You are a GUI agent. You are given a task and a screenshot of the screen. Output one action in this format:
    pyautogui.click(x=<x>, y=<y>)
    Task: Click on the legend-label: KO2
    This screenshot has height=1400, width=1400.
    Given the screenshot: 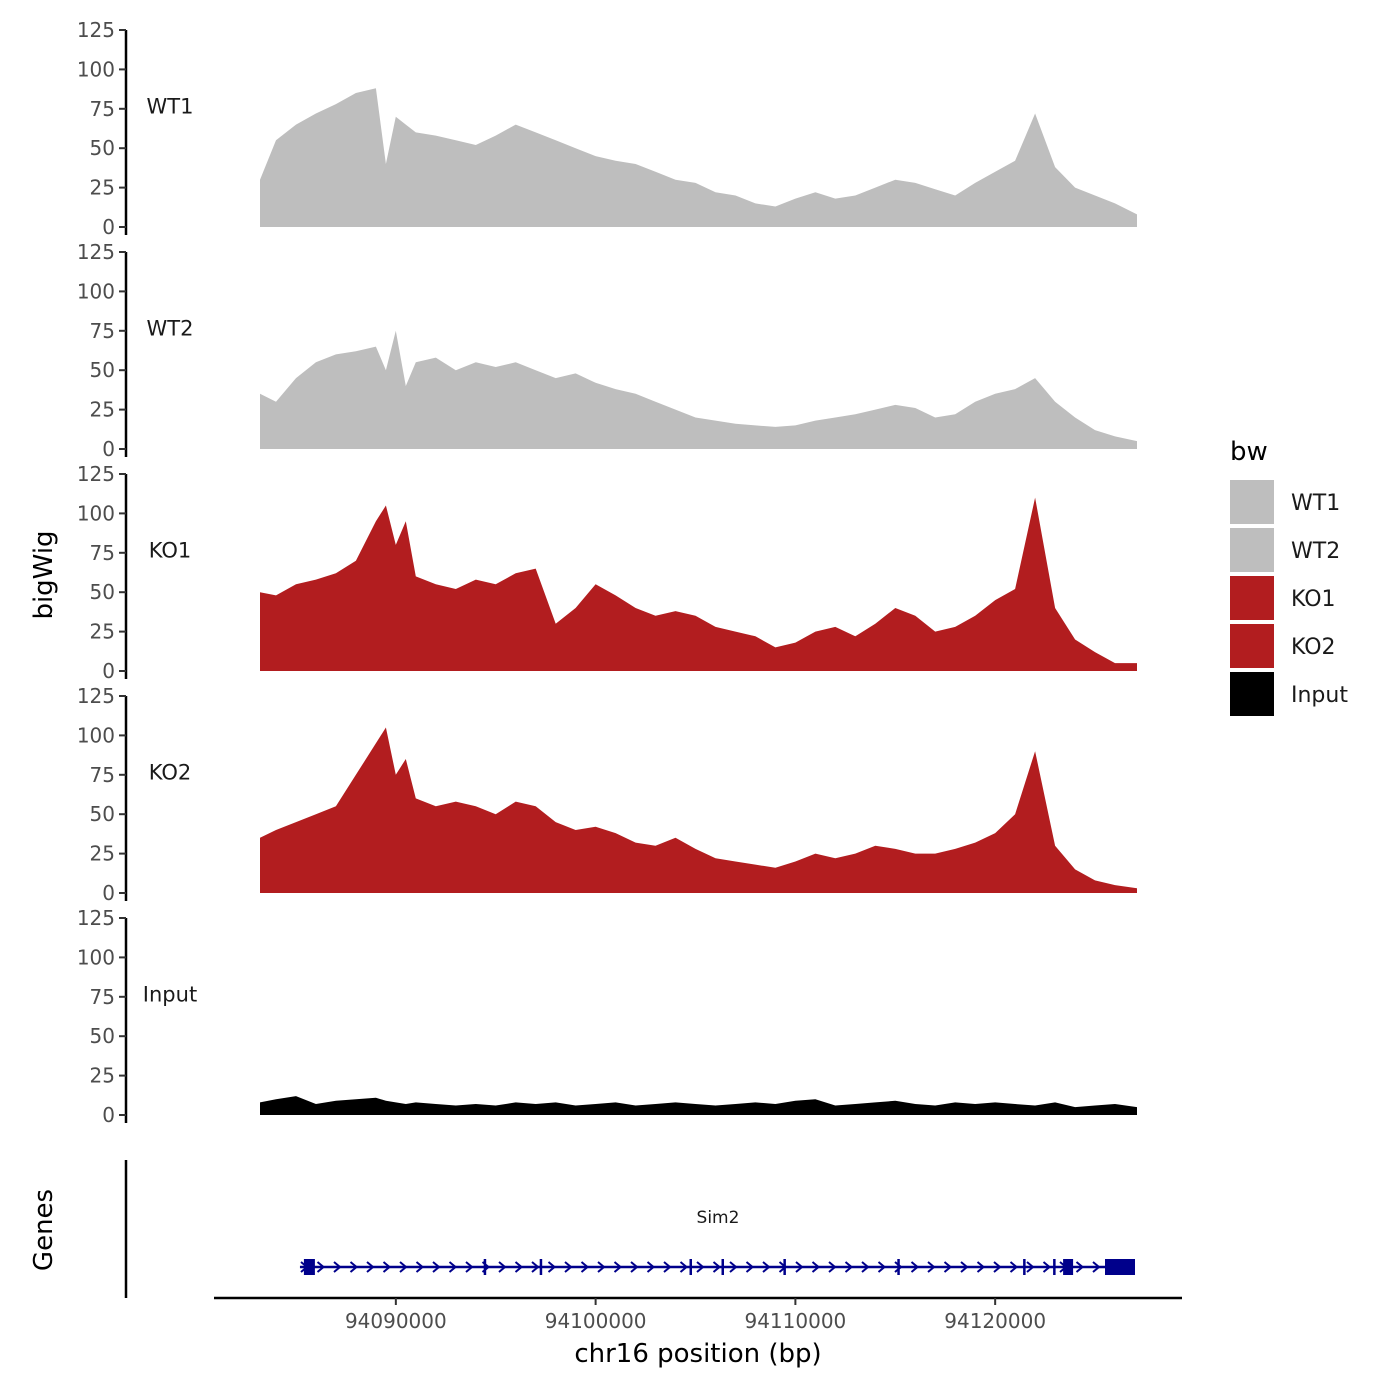 What is the action you would take?
    pyautogui.click(x=1313, y=647)
    